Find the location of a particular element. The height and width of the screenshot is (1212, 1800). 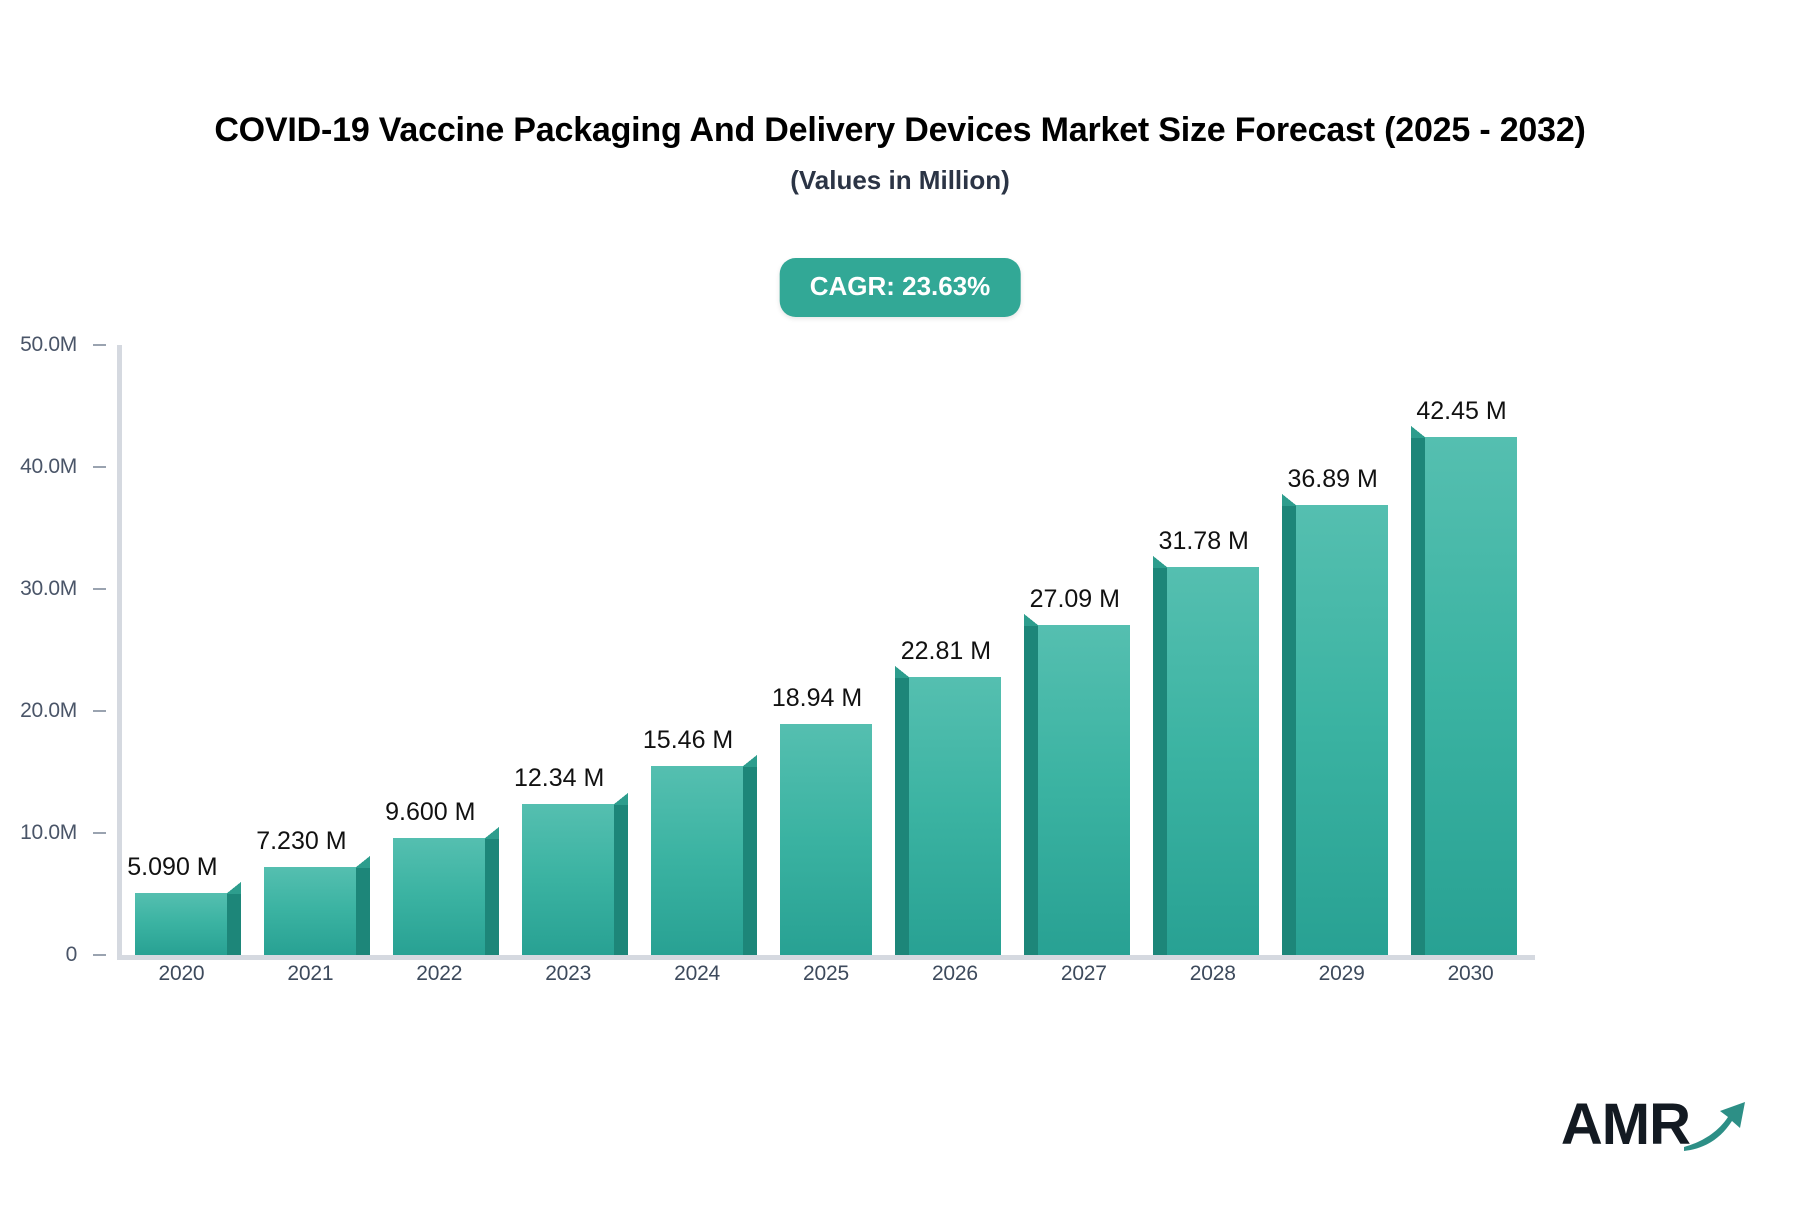

y-axis-tick-label: 40.0M is located at coordinates (48, 466).